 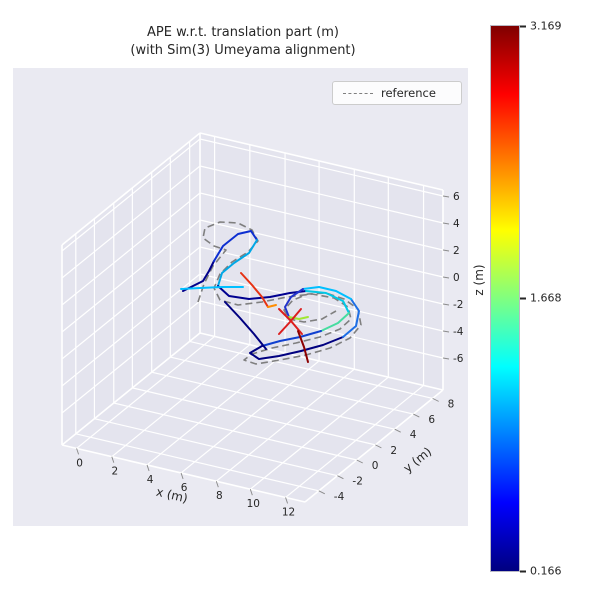 What do you see at coordinates (408, 93) in the screenshot?
I see `legend-label: reference` at bounding box center [408, 93].